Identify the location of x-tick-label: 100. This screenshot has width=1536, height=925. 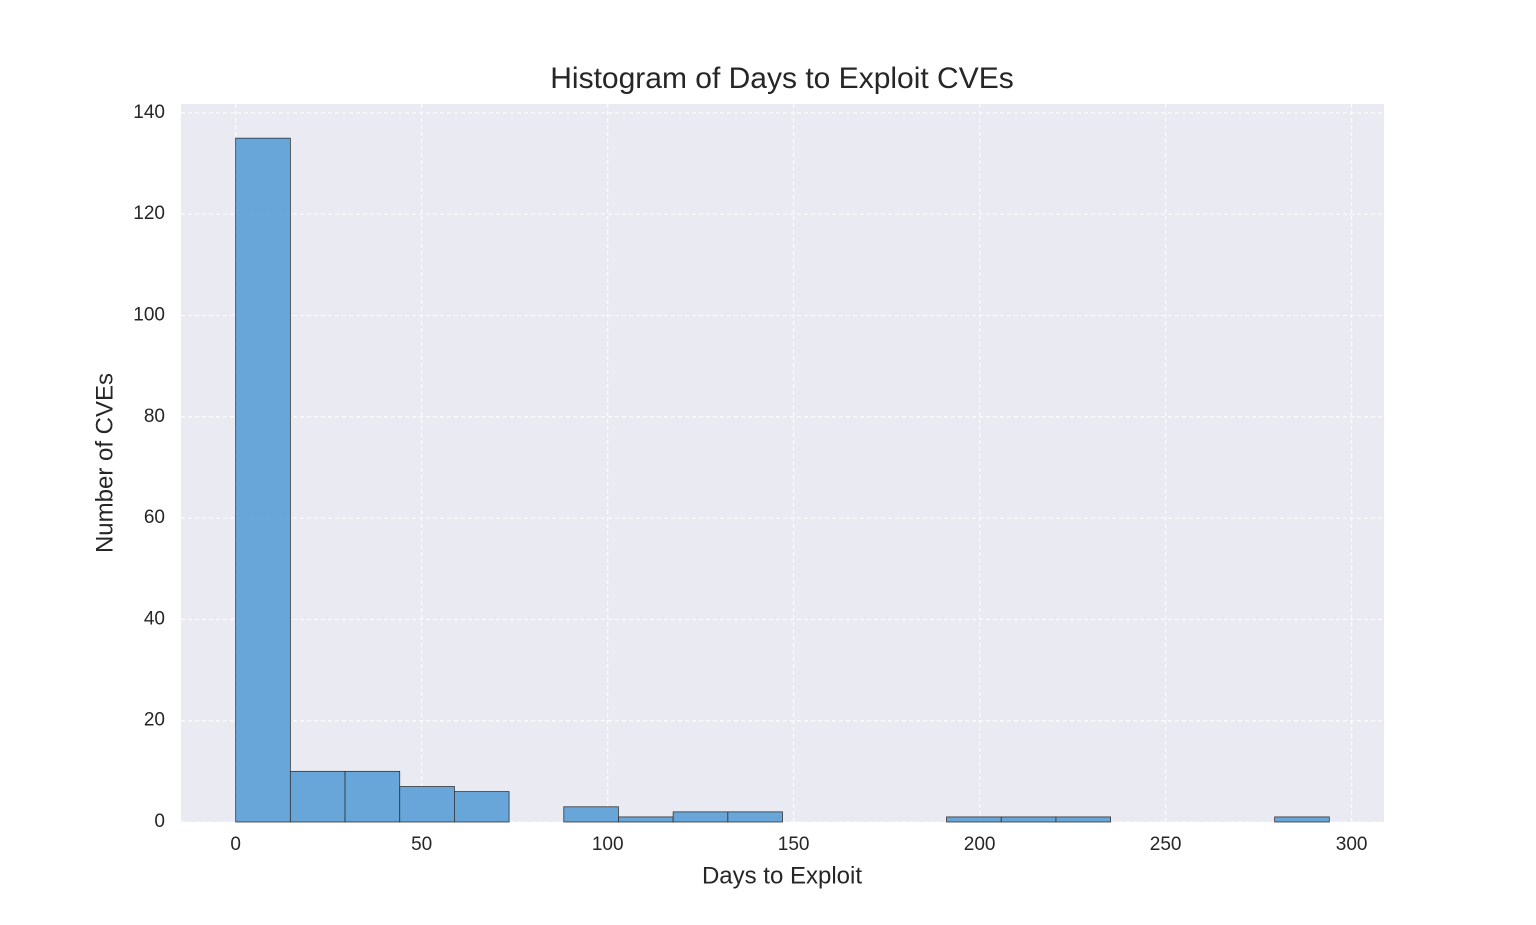
(608, 844).